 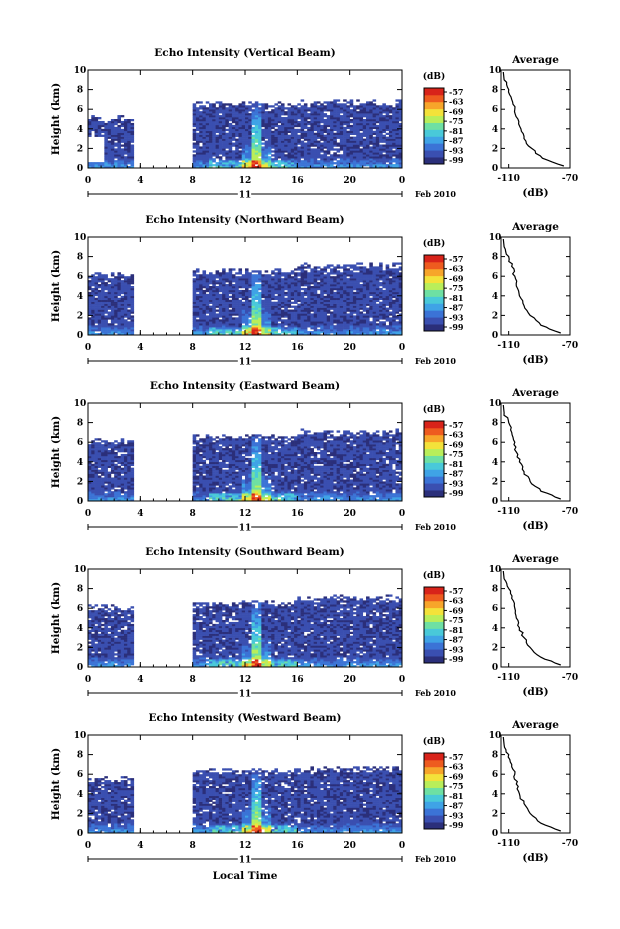 What do you see at coordinates (435, 194) in the screenshot?
I see `date-label: Feb 2010` at bounding box center [435, 194].